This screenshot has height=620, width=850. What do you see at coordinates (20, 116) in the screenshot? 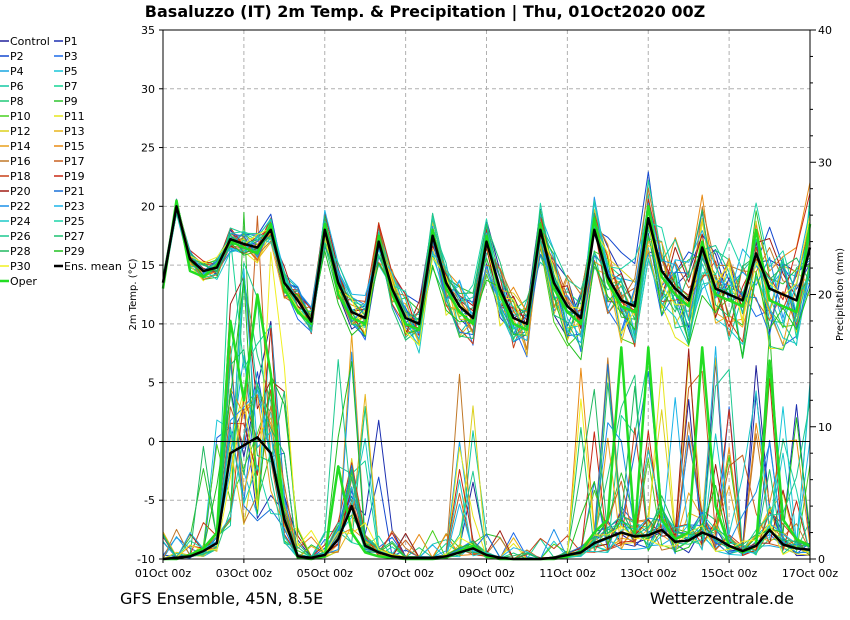
I see `legend-label: P10` at bounding box center [20, 116].